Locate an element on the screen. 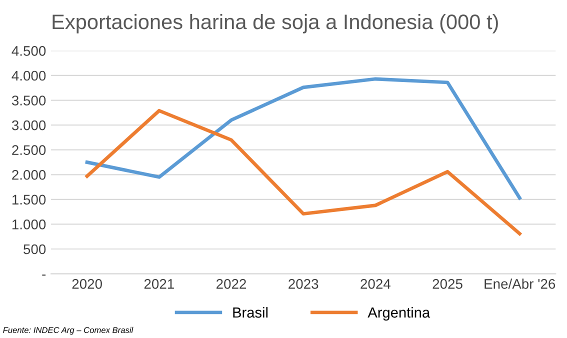 The image size is (567, 338). legend-label: Brasil is located at coordinates (250, 312).